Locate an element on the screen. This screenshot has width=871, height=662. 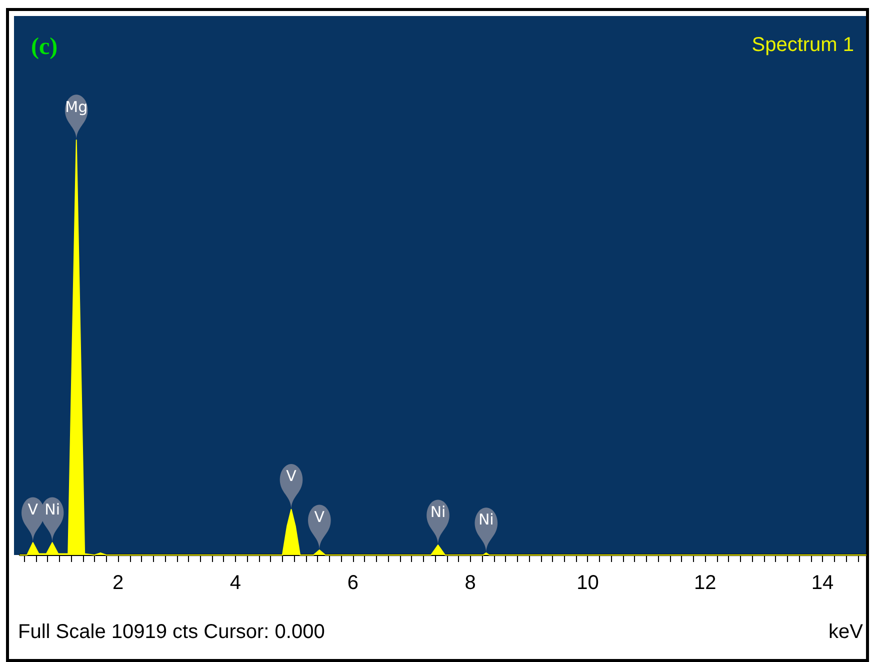
text: Full Scale 10919 cts Cursor: 0.000 is located at coordinates (171, 632).